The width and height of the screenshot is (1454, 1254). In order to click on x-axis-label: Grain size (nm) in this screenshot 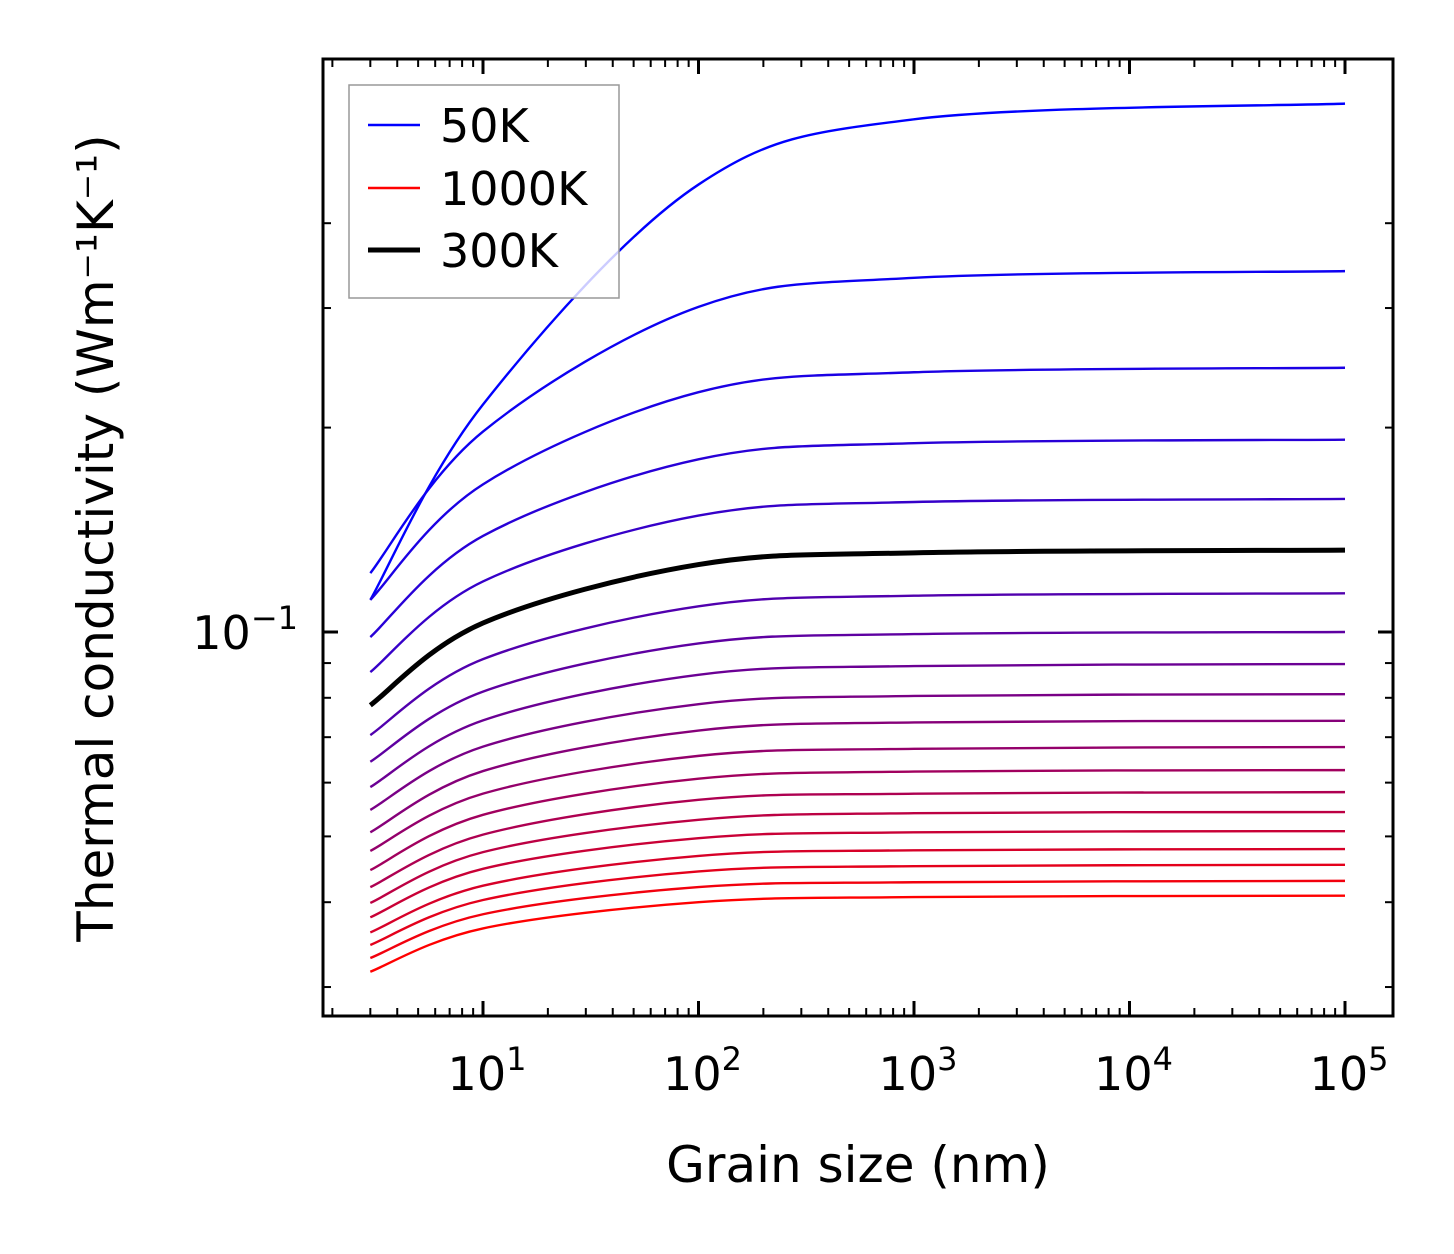, I will do `click(858, 1165)`.